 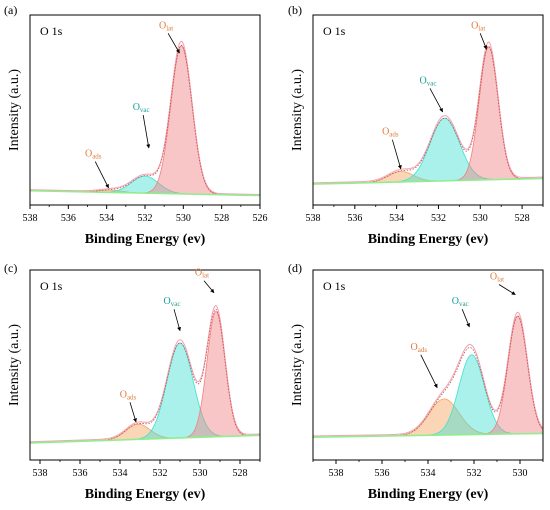 What do you see at coordinates (10, 268) in the screenshot?
I see `panel-letter: (c)` at bounding box center [10, 268].